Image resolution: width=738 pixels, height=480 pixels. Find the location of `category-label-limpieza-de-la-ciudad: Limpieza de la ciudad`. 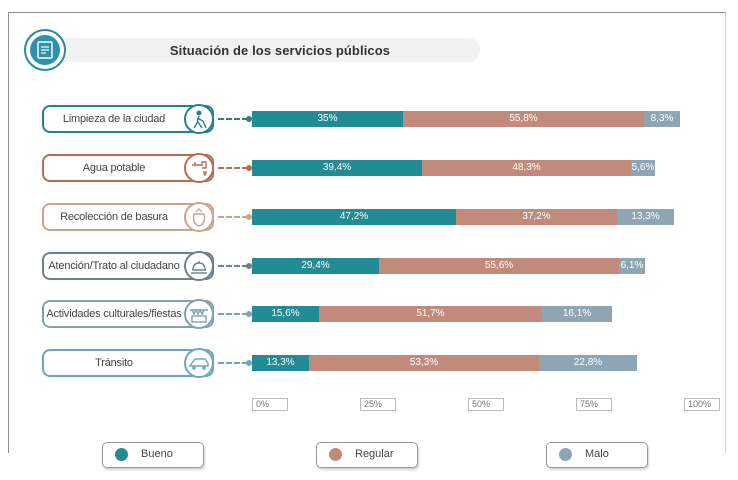

category-label-limpieza-de-la-ciudad: Limpieza de la ciudad is located at coordinates (128, 119).